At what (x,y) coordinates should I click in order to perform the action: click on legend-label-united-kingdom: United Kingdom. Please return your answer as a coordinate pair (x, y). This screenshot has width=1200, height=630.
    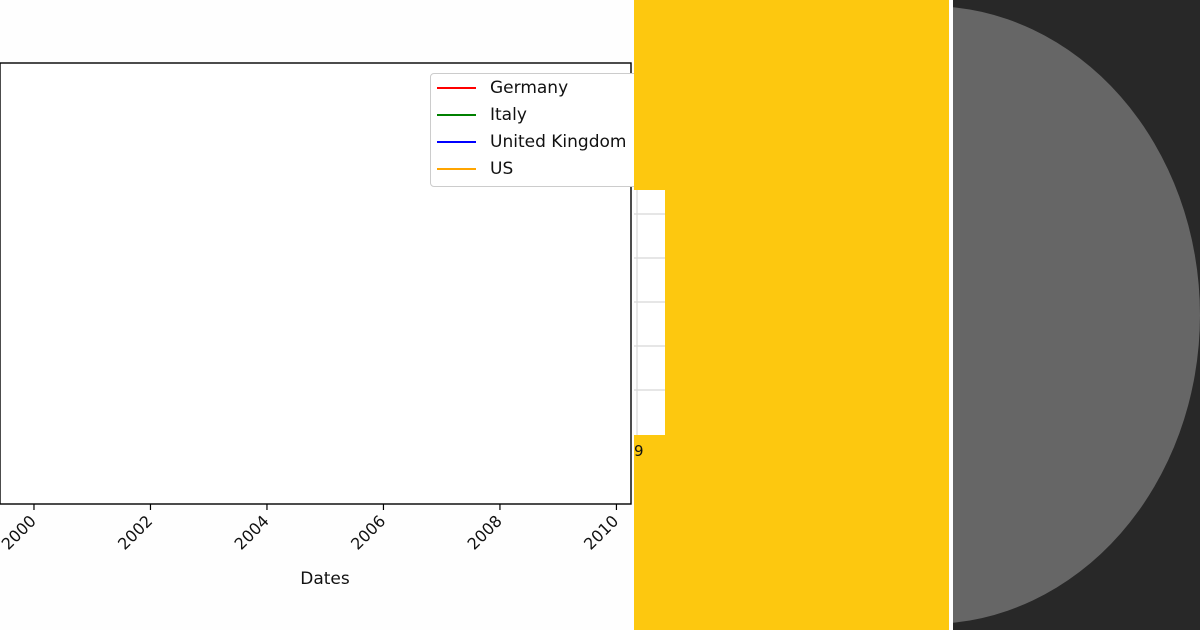
    Looking at the image, I should click on (558, 142).